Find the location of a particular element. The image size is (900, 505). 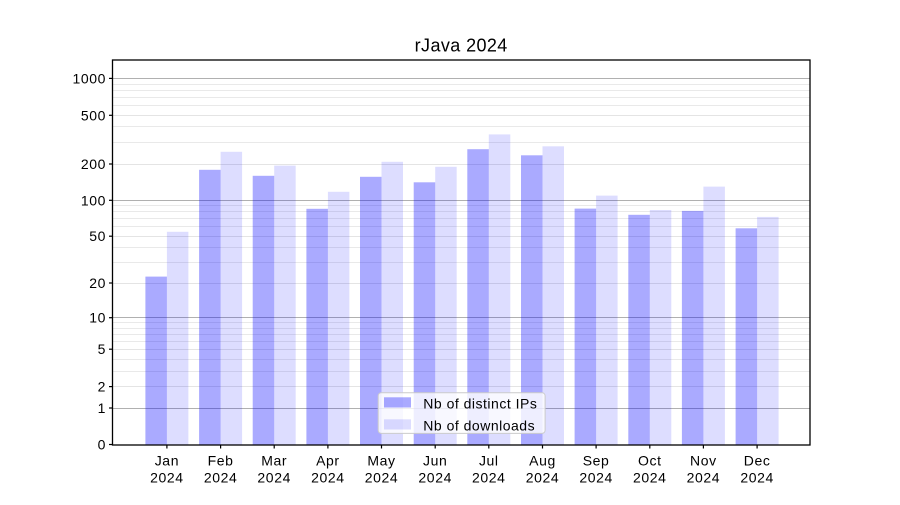

svg-text: Sep is located at coordinates (596, 461).